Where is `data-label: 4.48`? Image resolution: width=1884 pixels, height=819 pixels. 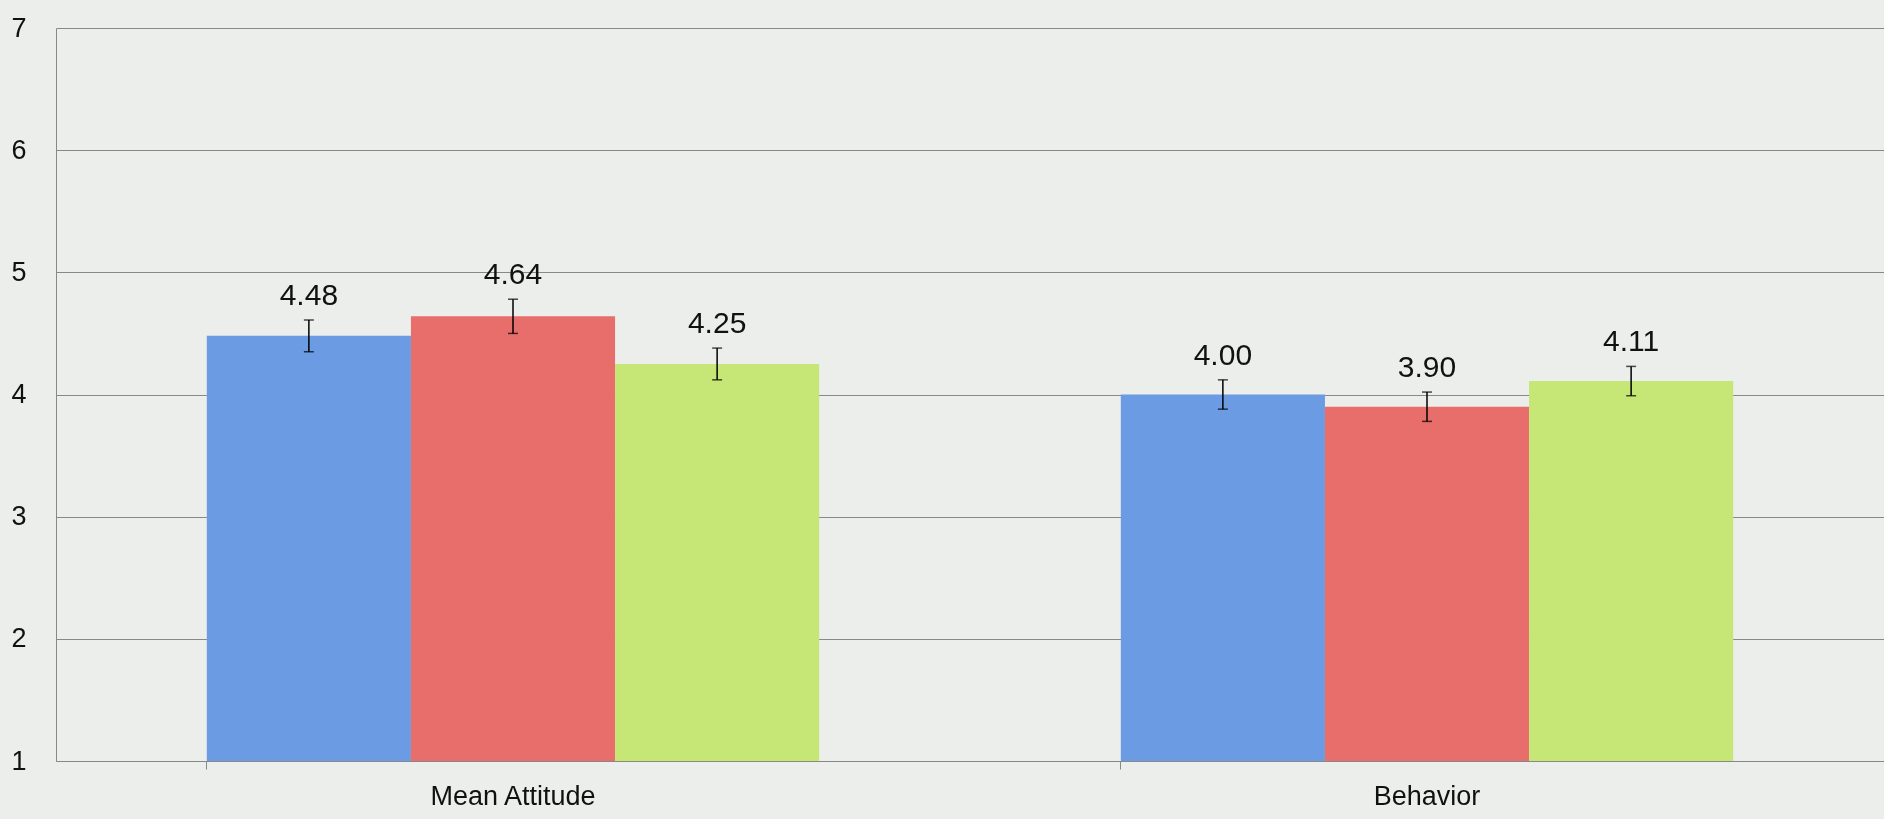
data-label: 4.48 is located at coordinates (309, 294).